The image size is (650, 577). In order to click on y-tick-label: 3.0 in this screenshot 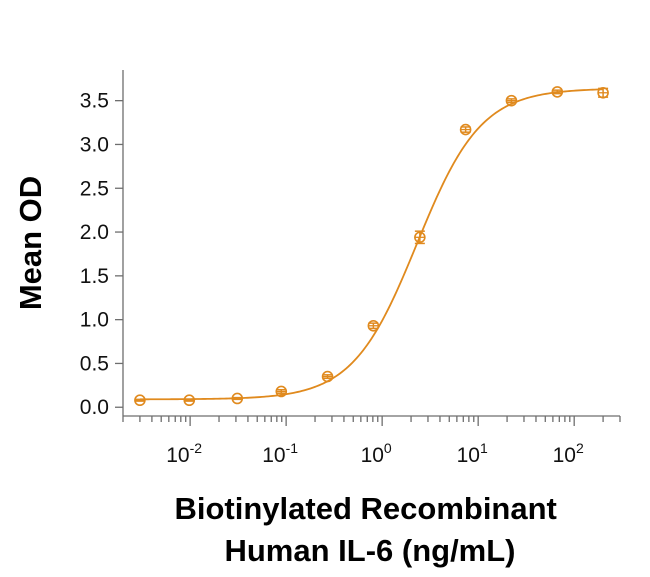, I will do `click(94, 144)`.